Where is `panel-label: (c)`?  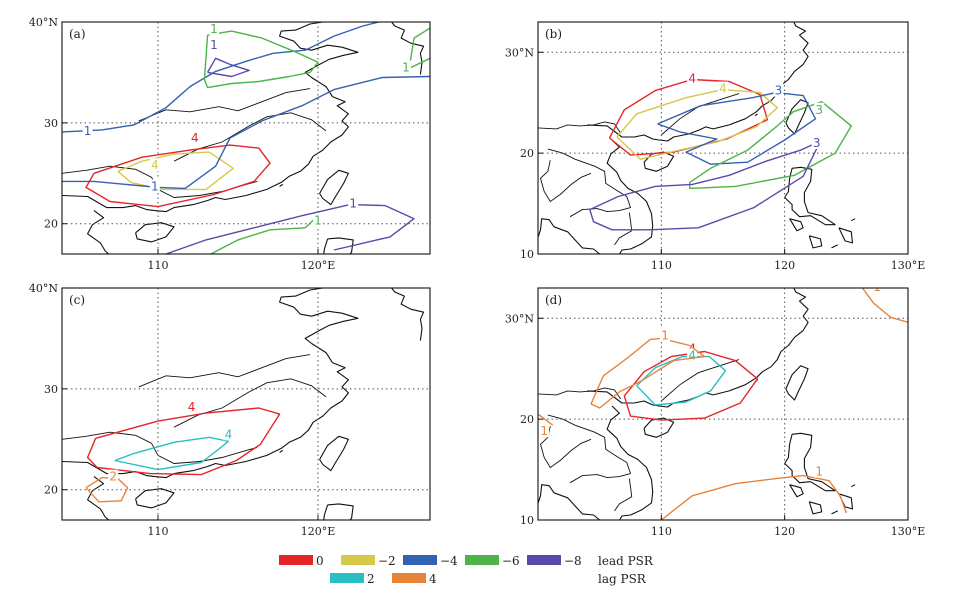 panel-label: (c) is located at coordinates (77, 300).